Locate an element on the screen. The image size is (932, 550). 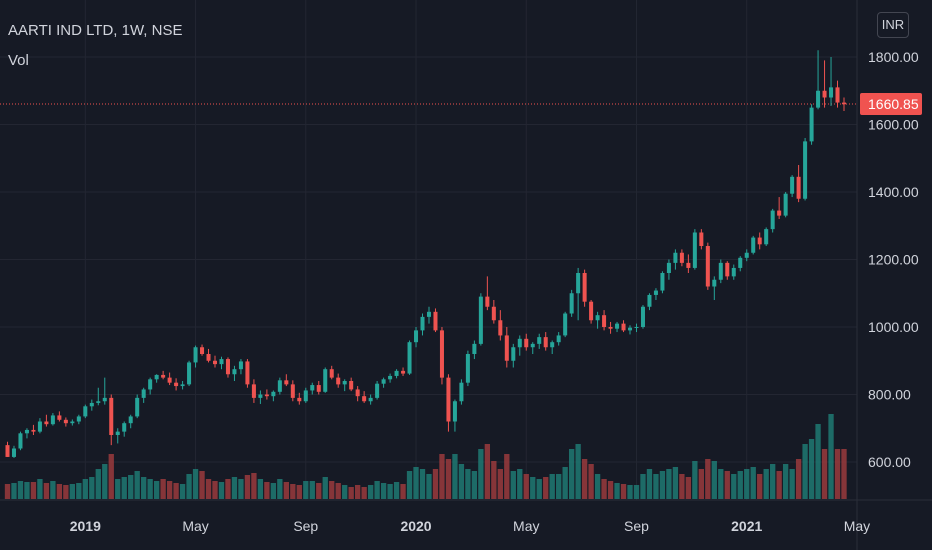
time-tick-label: 2021 is located at coordinates (746, 526).